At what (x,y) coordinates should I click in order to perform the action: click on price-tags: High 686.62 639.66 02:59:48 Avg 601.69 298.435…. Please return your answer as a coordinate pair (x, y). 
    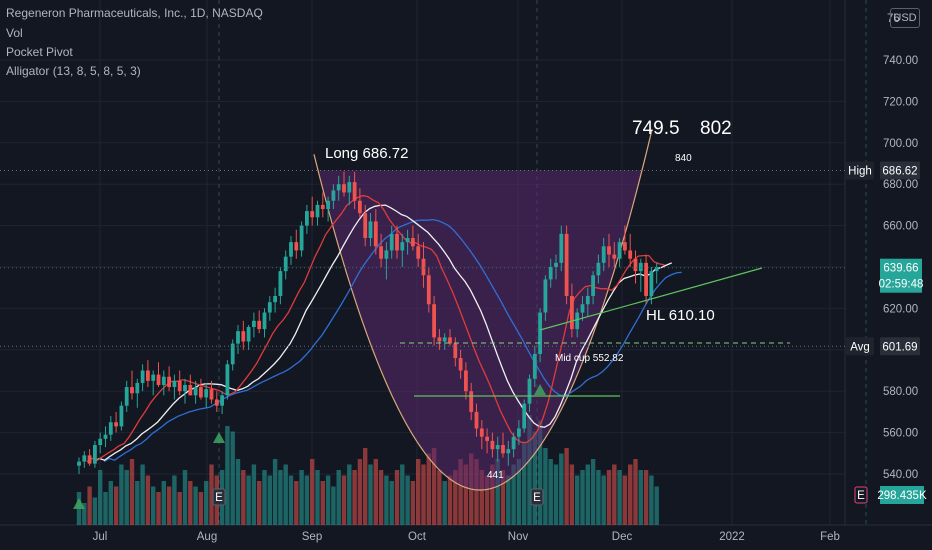
    Looking at the image, I should click on (886, 332).